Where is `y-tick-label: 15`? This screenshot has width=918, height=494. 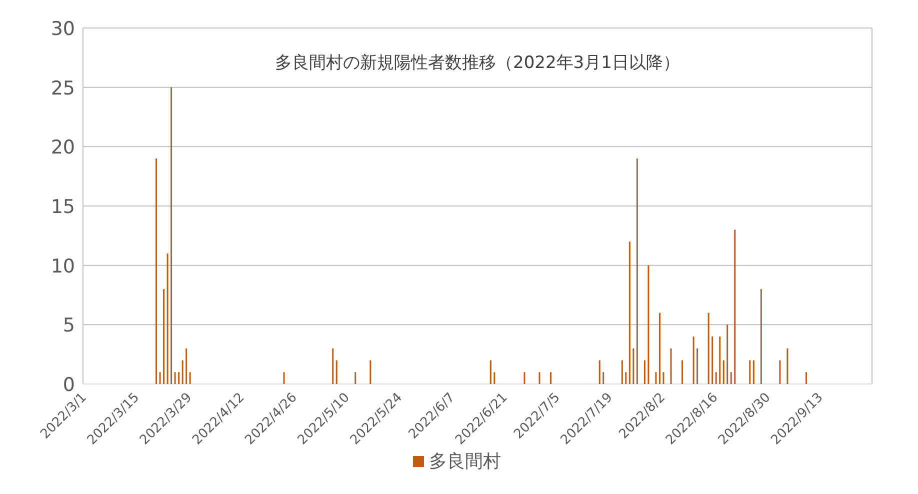
y-tick-label: 15 is located at coordinates (62, 207).